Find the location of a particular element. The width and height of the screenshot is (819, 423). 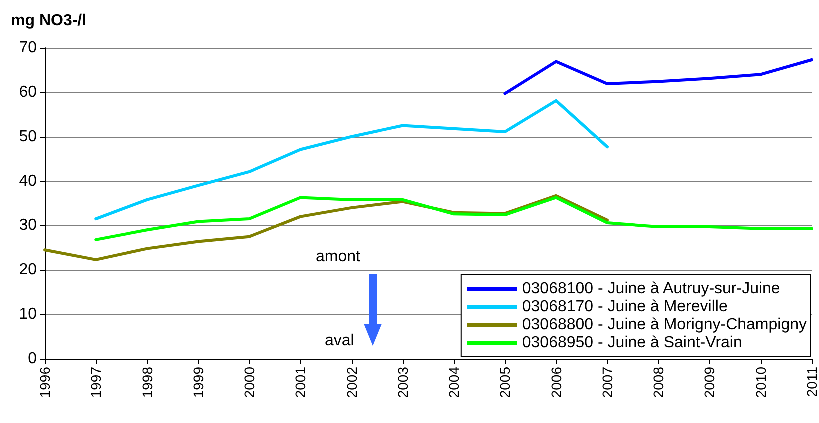

x-tick-label: 2005 is located at coordinates (505, 382).